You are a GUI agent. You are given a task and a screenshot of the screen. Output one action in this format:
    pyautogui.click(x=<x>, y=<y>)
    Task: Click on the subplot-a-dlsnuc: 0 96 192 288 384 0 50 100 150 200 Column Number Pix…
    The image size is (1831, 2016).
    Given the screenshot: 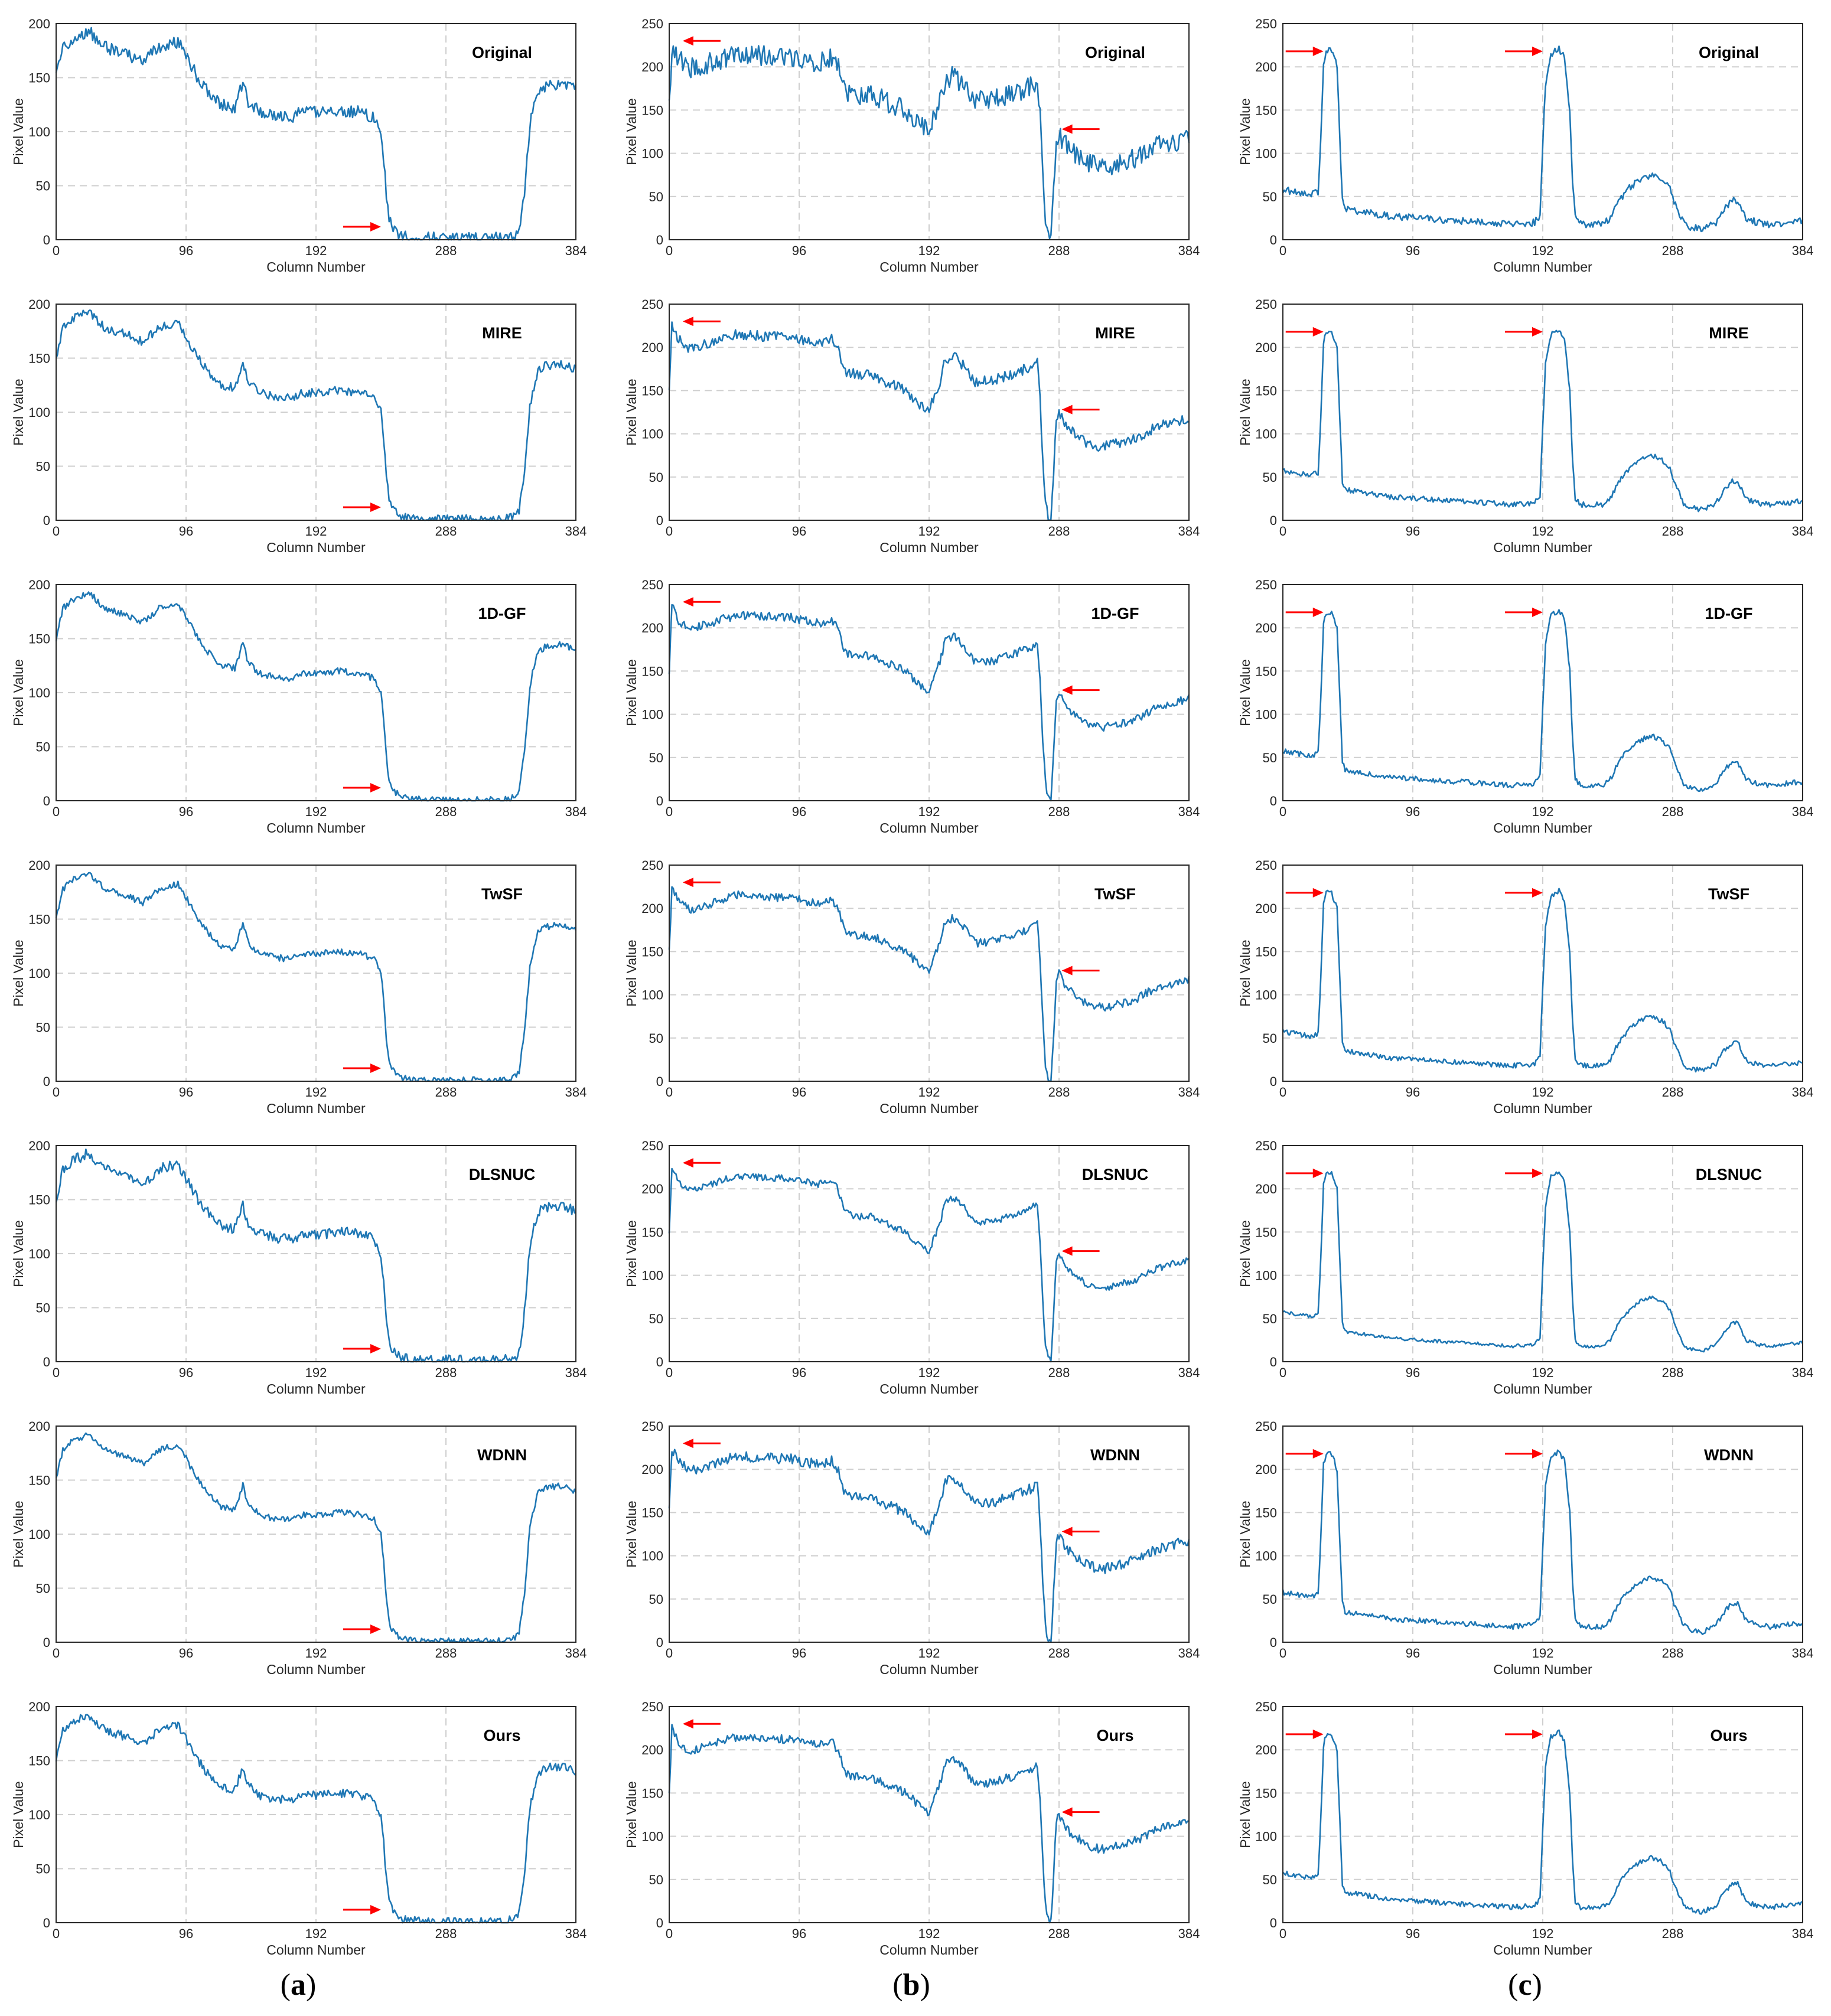 What is the action you would take?
    pyautogui.click(x=299, y=1268)
    